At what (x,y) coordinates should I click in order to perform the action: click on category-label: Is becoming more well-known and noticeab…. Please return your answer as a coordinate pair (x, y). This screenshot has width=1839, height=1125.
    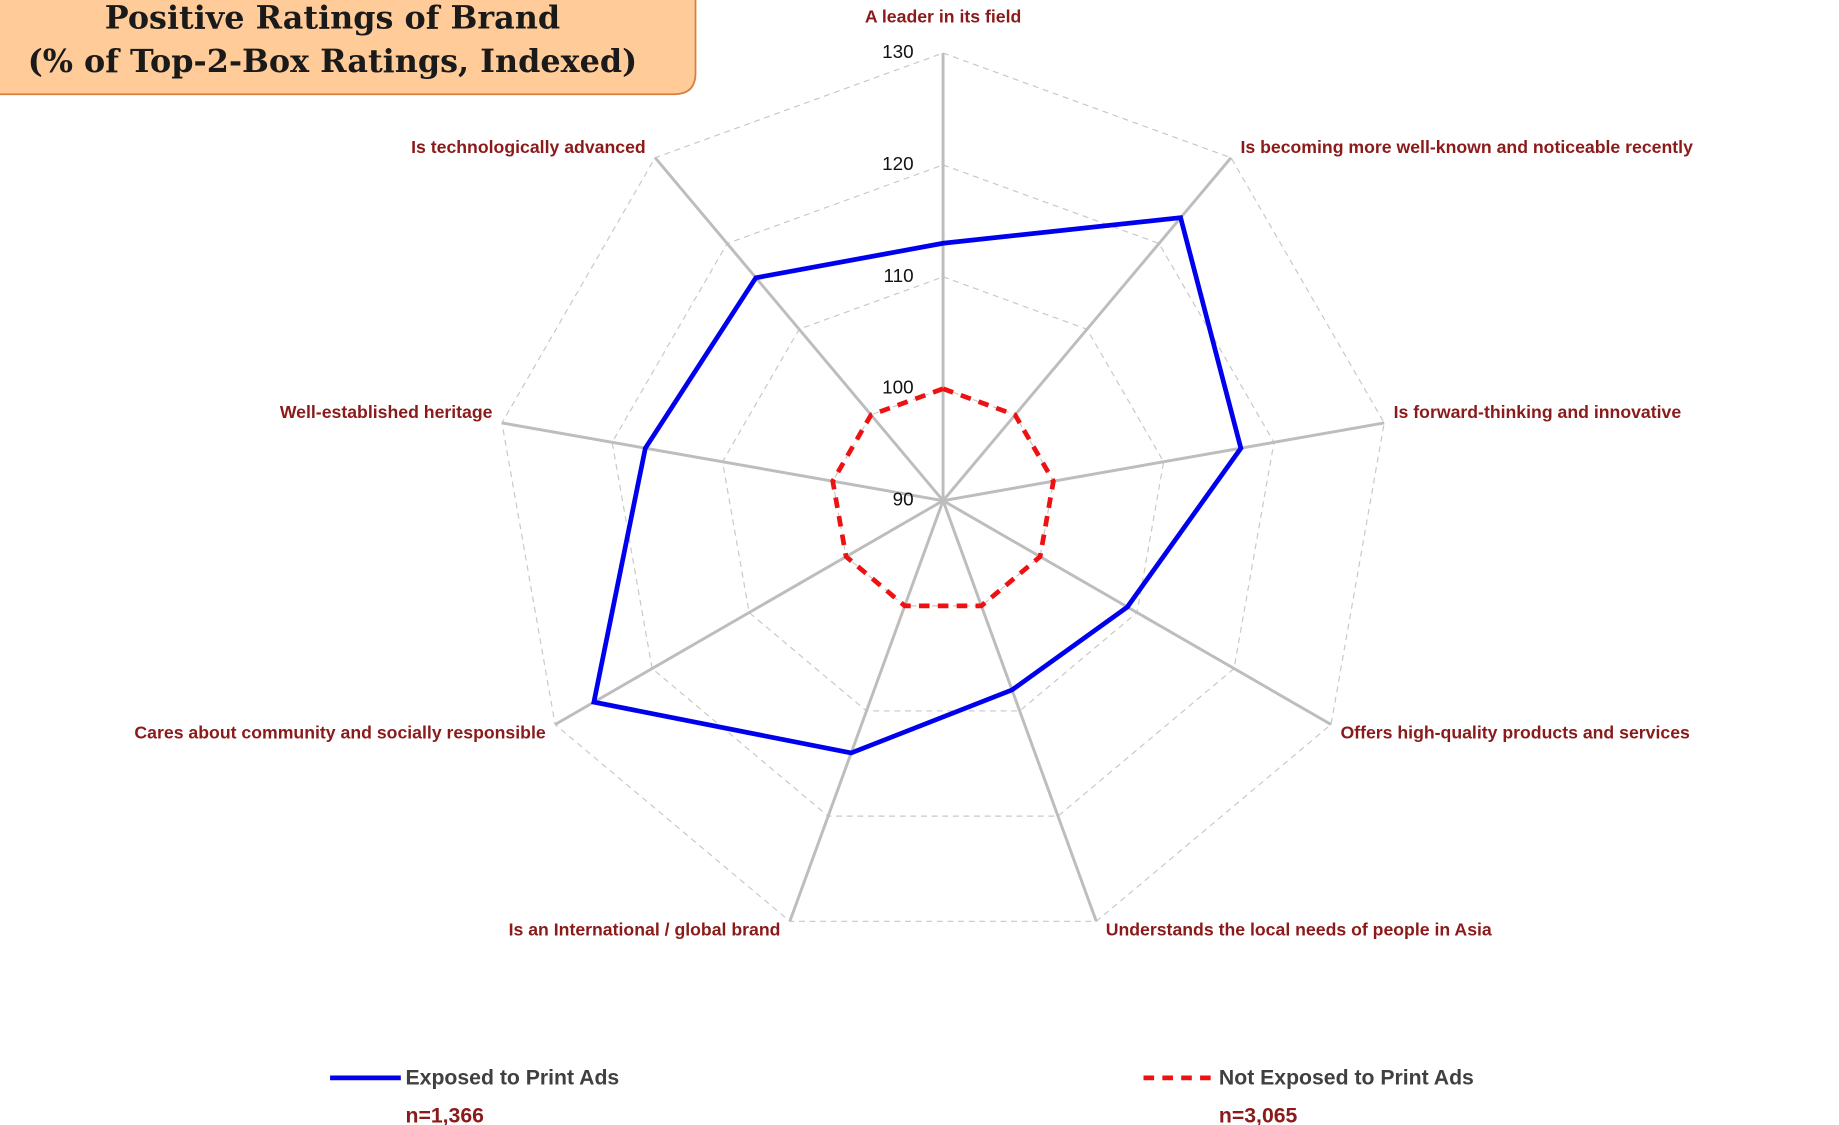
    Looking at the image, I should click on (1466, 147).